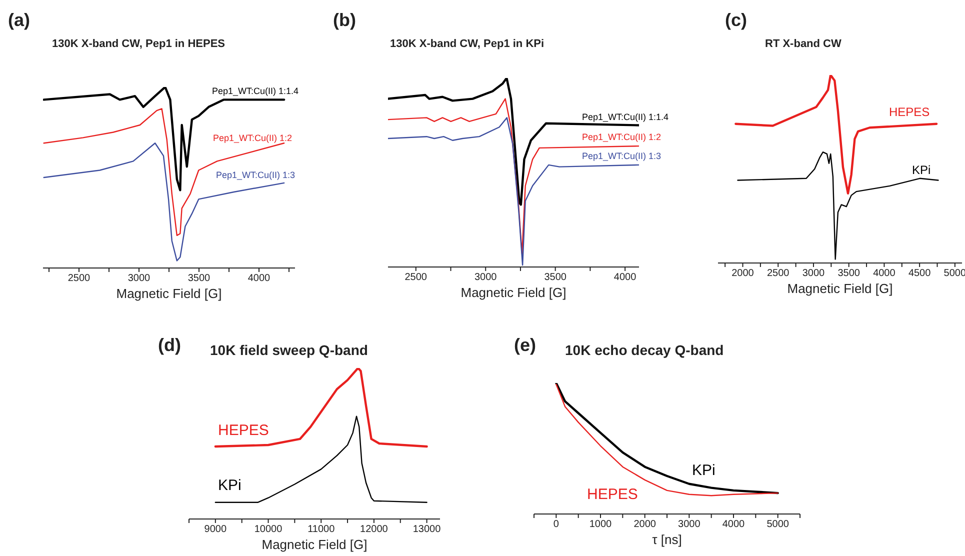 This screenshot has height=556, width=965. I want to click on x-tick-label: 0, so click(556, 524).